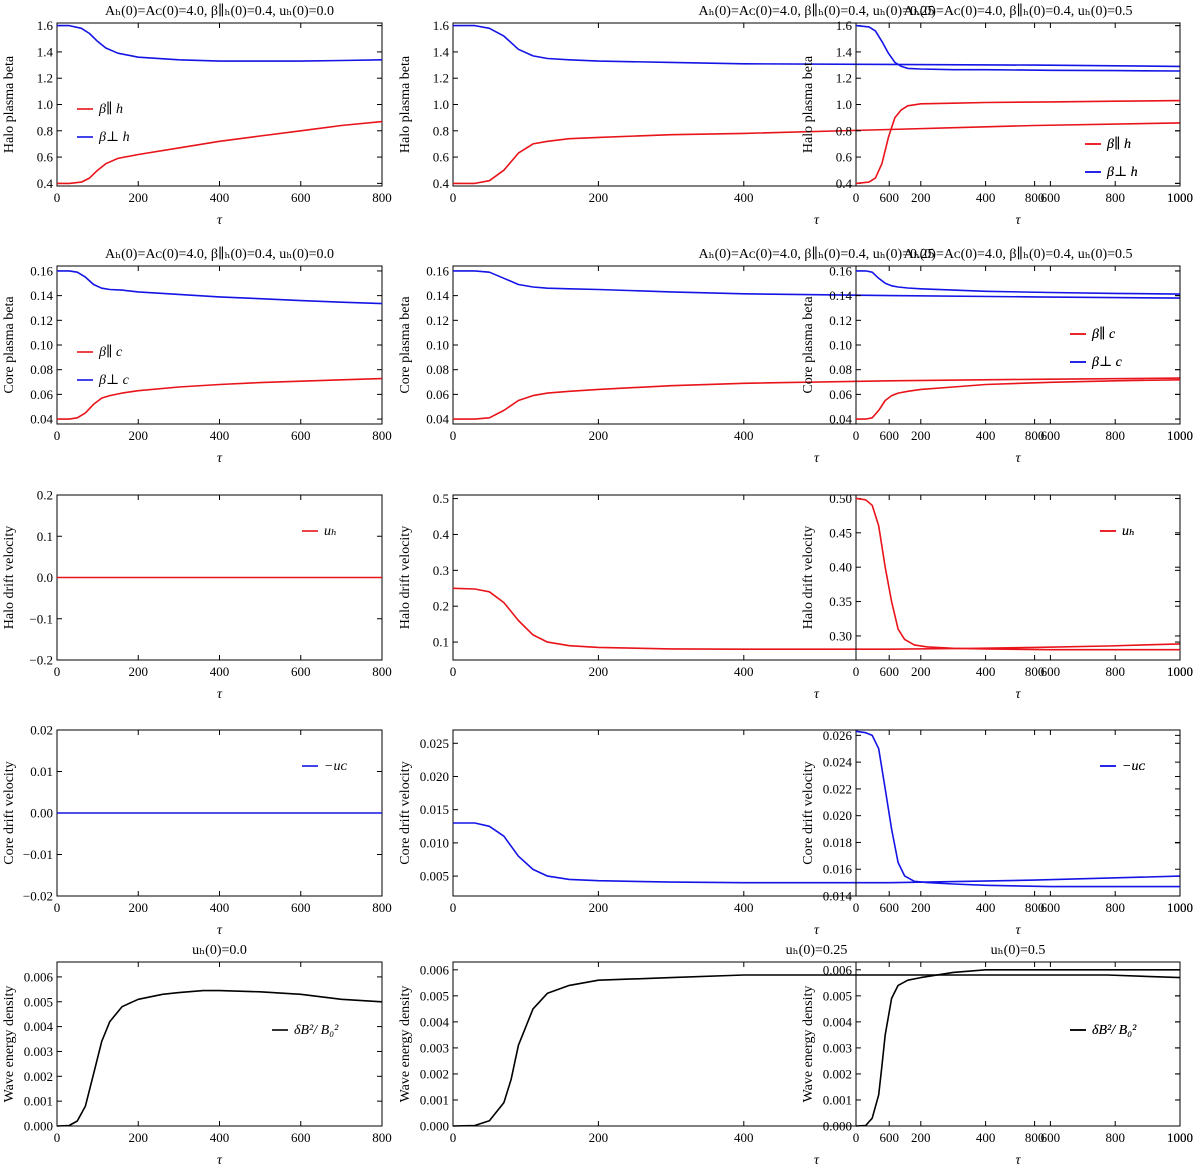 The image size is (1200, 1172). I want to click on y-tick-label: 0.1, so click(441, 642).